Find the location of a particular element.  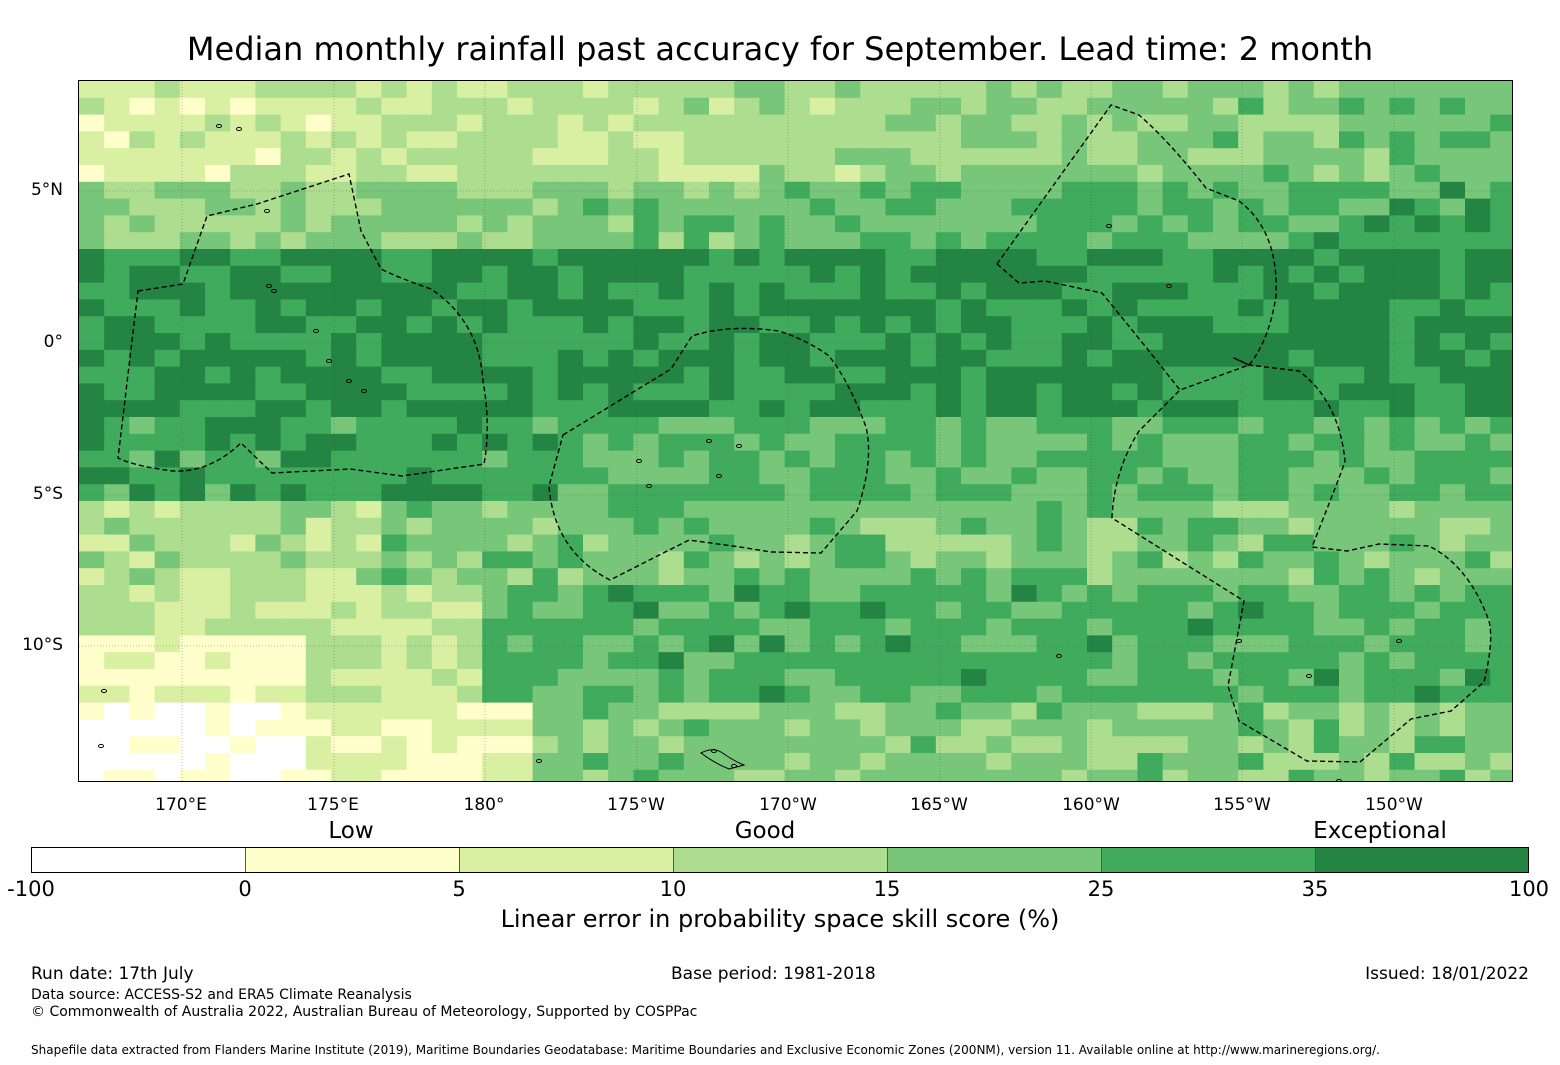

colorbar-tick-0: 0 is located at coordinates (245, 889).